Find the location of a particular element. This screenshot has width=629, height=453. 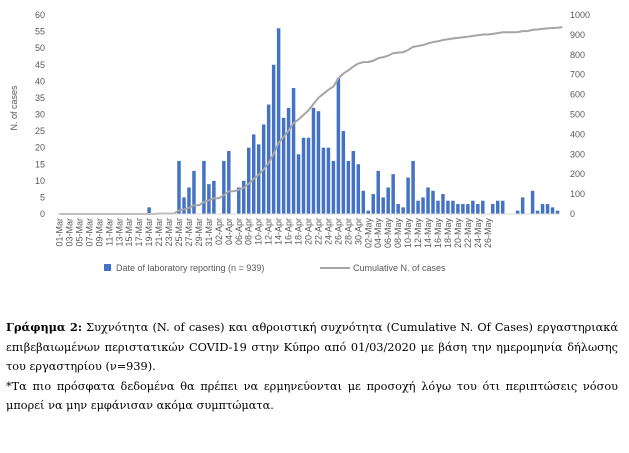

x-tick-label: 28-Apr is located at coordinates (348, 231).